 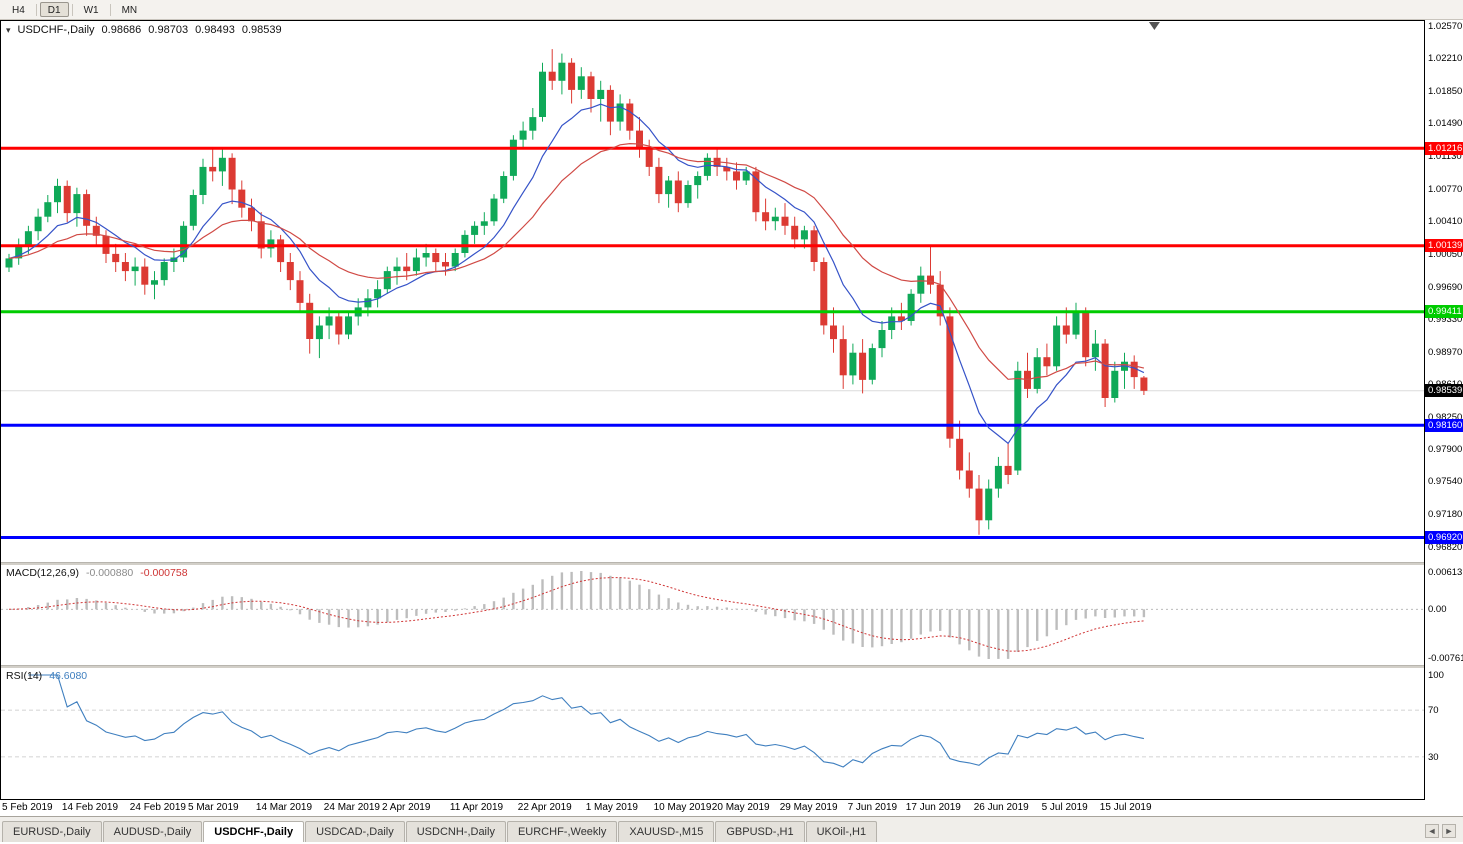 What do you see at coordinates (56, 30) in the screenshot?
I see `legend-symbol: USDCHF-,Daily` at bounding box center [56, 30].